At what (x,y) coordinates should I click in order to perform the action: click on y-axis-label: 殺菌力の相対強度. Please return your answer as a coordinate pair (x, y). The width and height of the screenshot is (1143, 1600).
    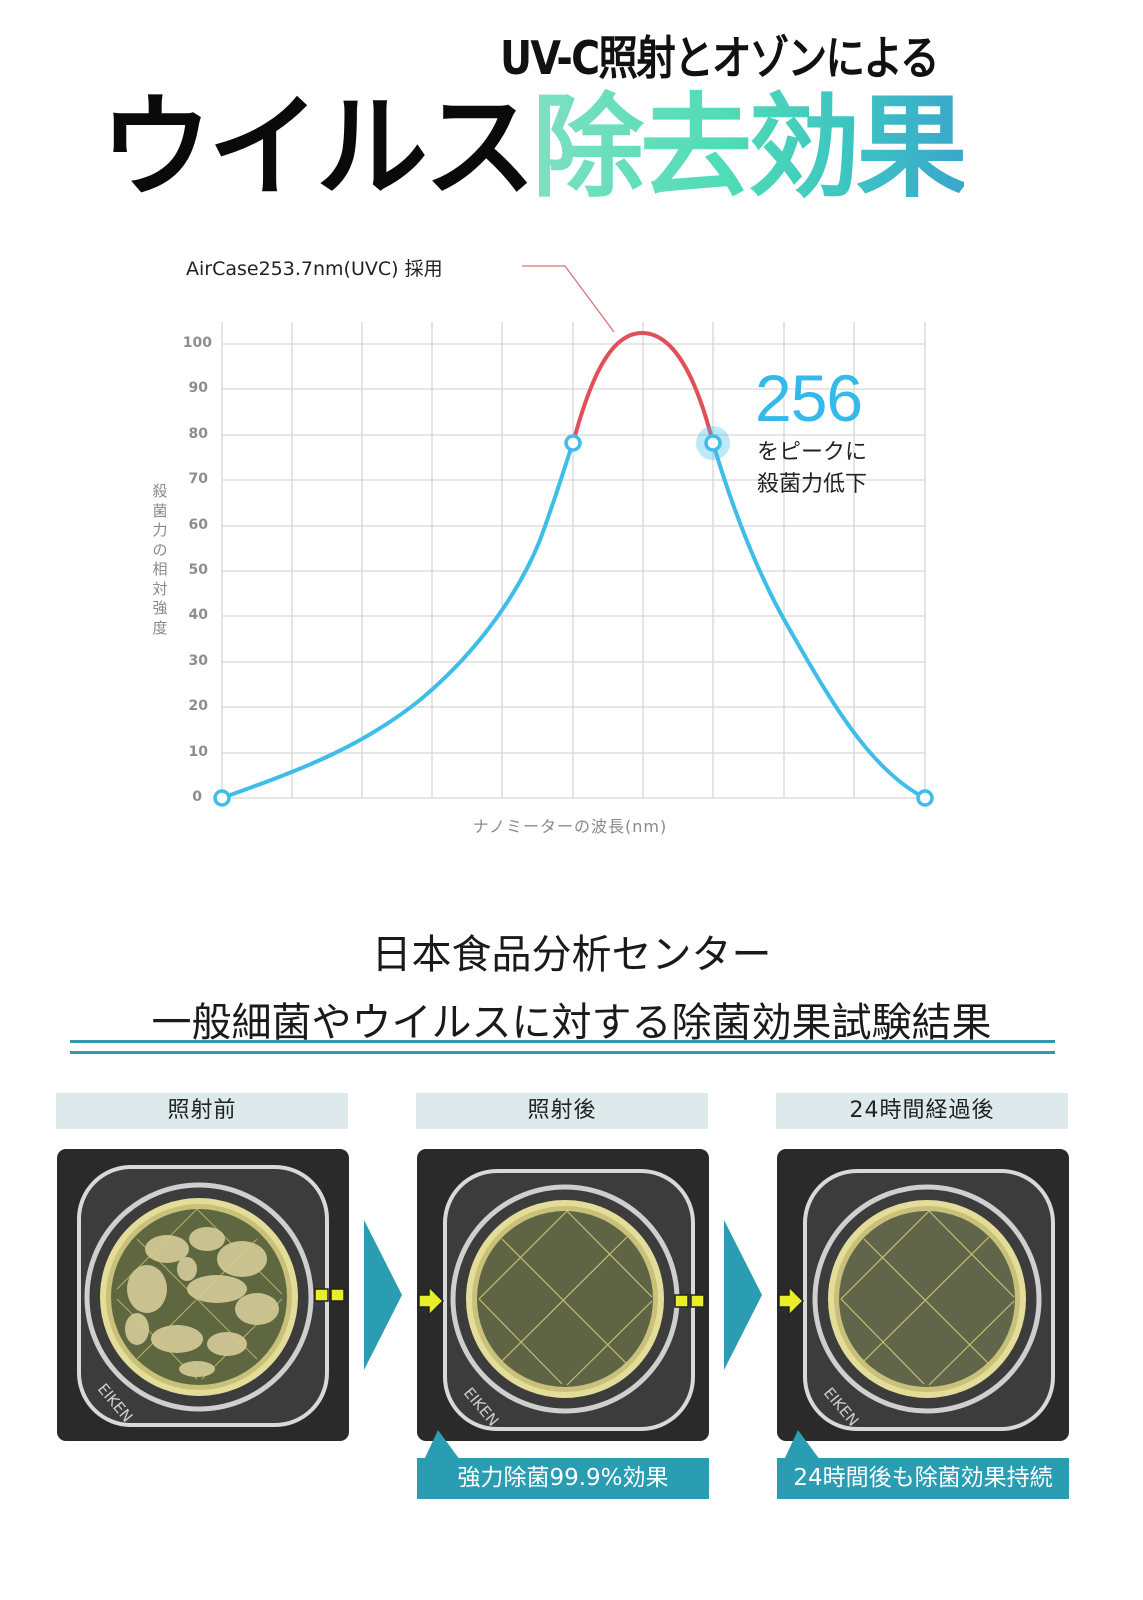
    Looking at the image, I should click on (160, 559).